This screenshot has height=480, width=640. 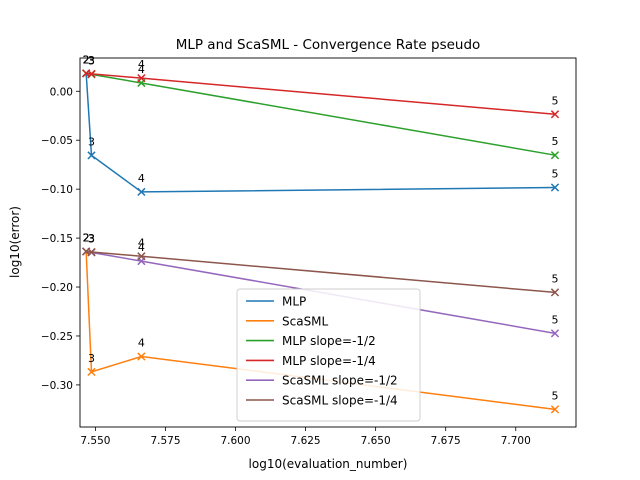 What do you see at coordinates (57, 386) in the screenshot?
I see `y-tick-label: −0.30` at bounding box center [57, 386].